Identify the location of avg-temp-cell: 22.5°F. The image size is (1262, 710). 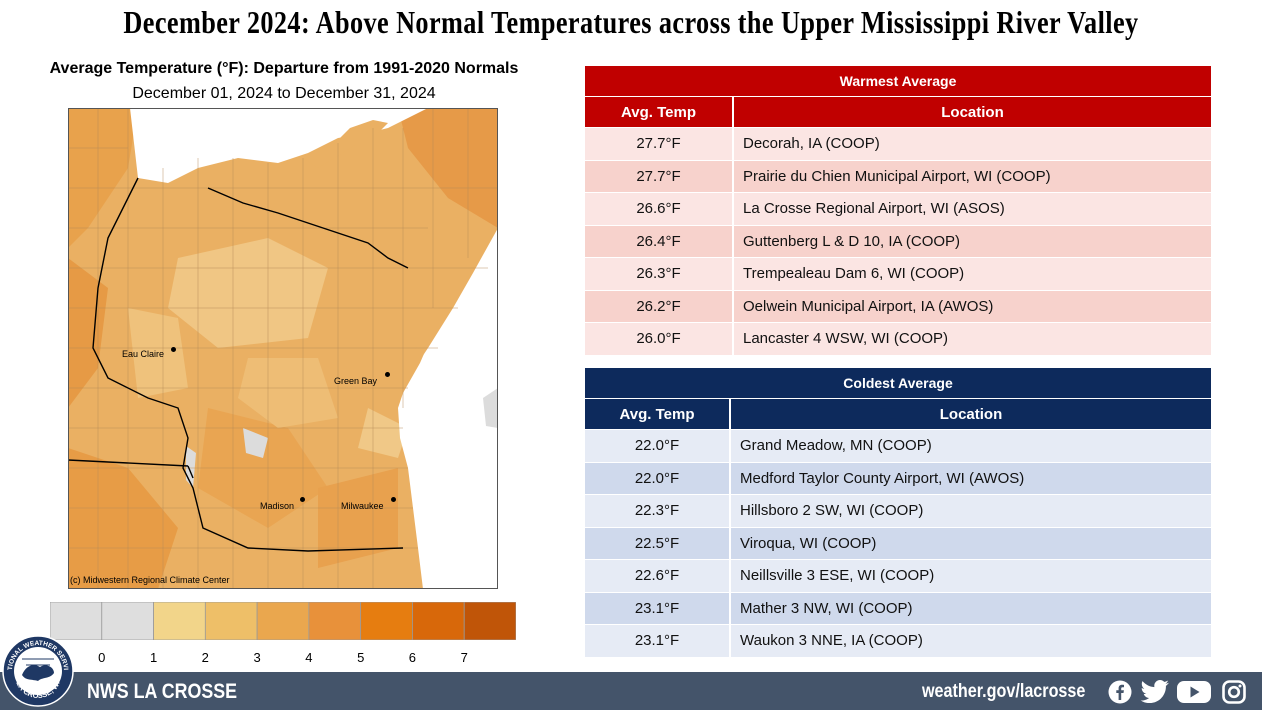
(657, 543).